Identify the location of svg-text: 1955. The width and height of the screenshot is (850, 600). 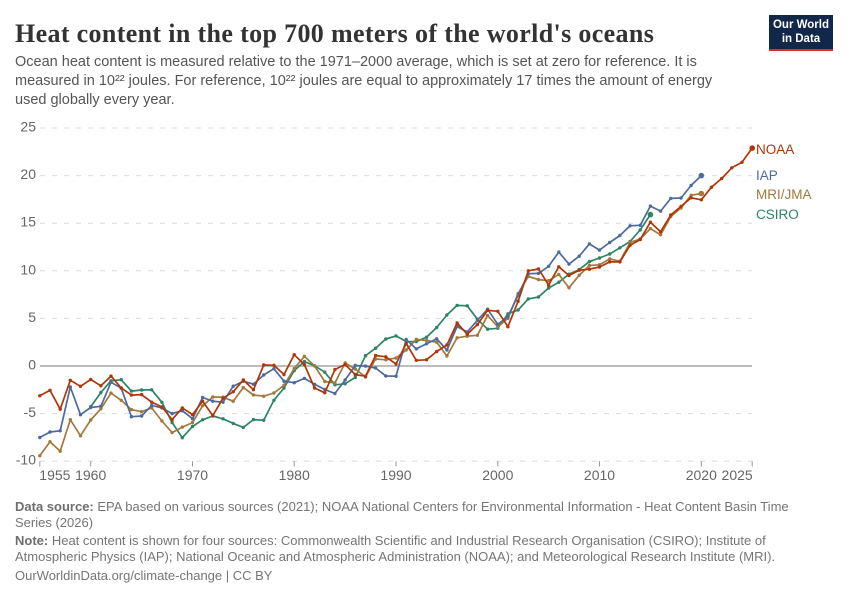
(54, 475).